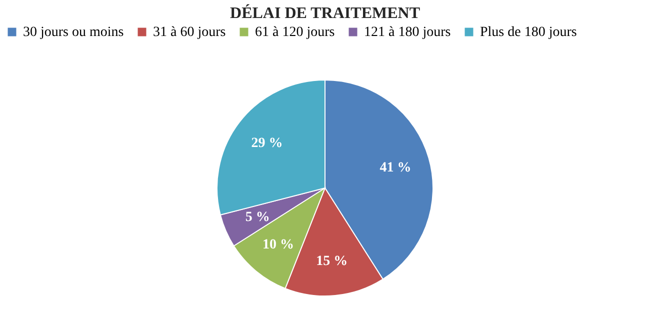 The width and height of the screenshot is (650, 323). I want to click on data-label: 29 %, so click(267, 143).